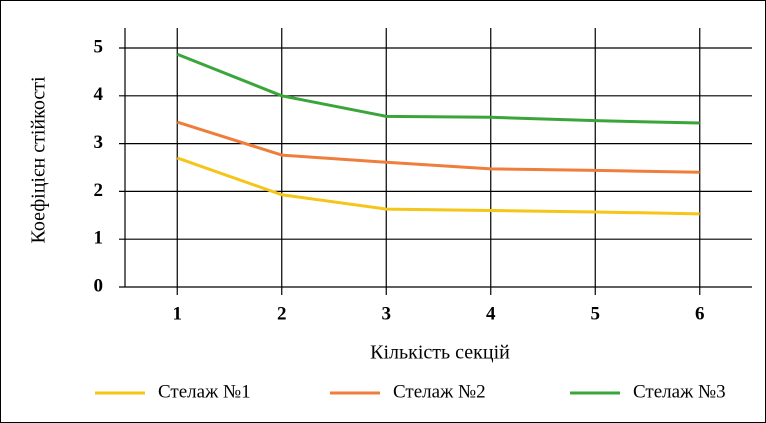 This screenshot has width=766, height=423. What do you see at coordinates (282, 313) in the screenshot?
I see `x-tick-label: 2` at bounding box center [282, 313].